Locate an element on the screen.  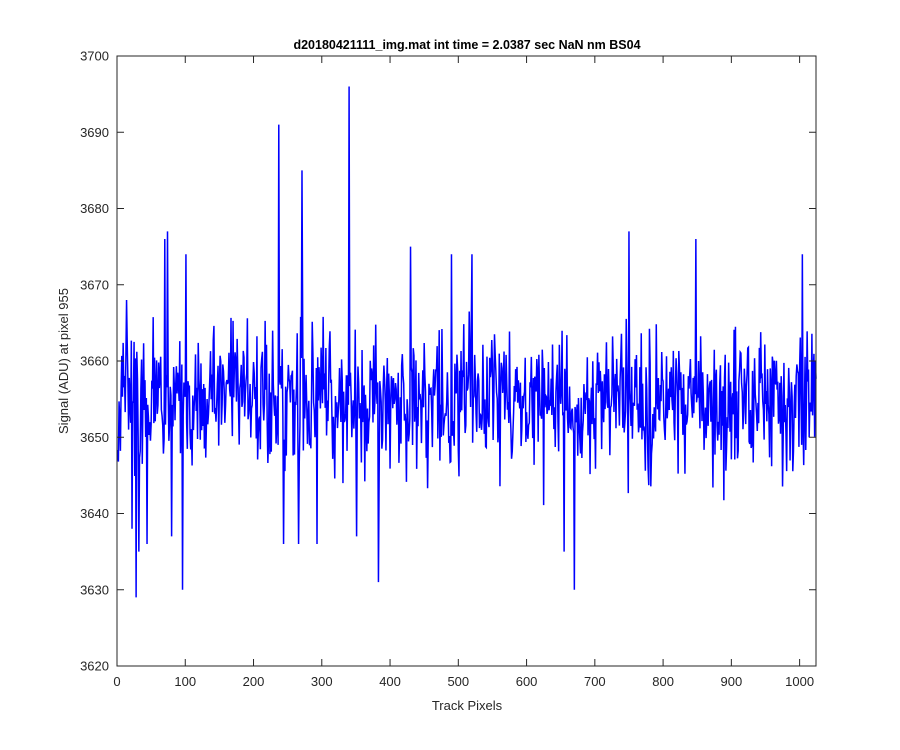
y-tick-label: 3680 is located at coordinates (94, 208).